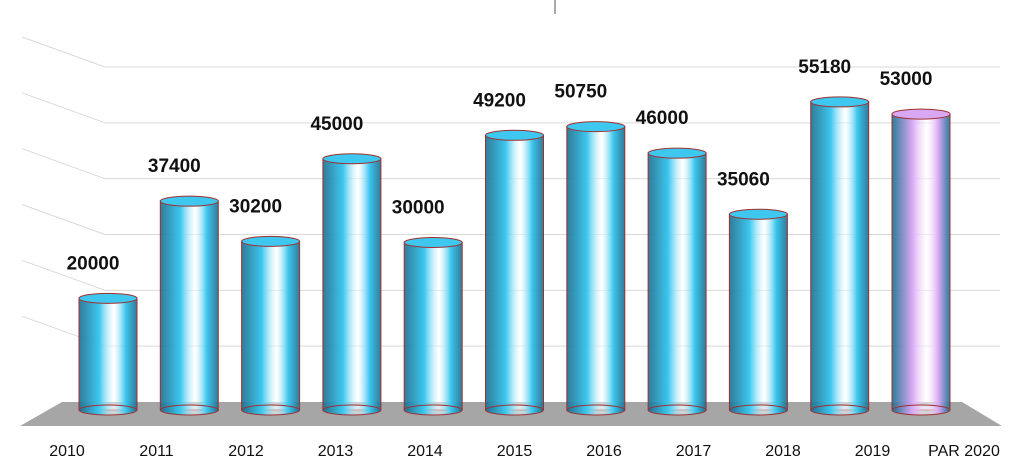 Image resolution: width=1024 pixels, height=472 pixels. What do you see at coordinates (662, 118) in the screenshot?
I see `value-label: 46000` at bounding box center [662, 118].